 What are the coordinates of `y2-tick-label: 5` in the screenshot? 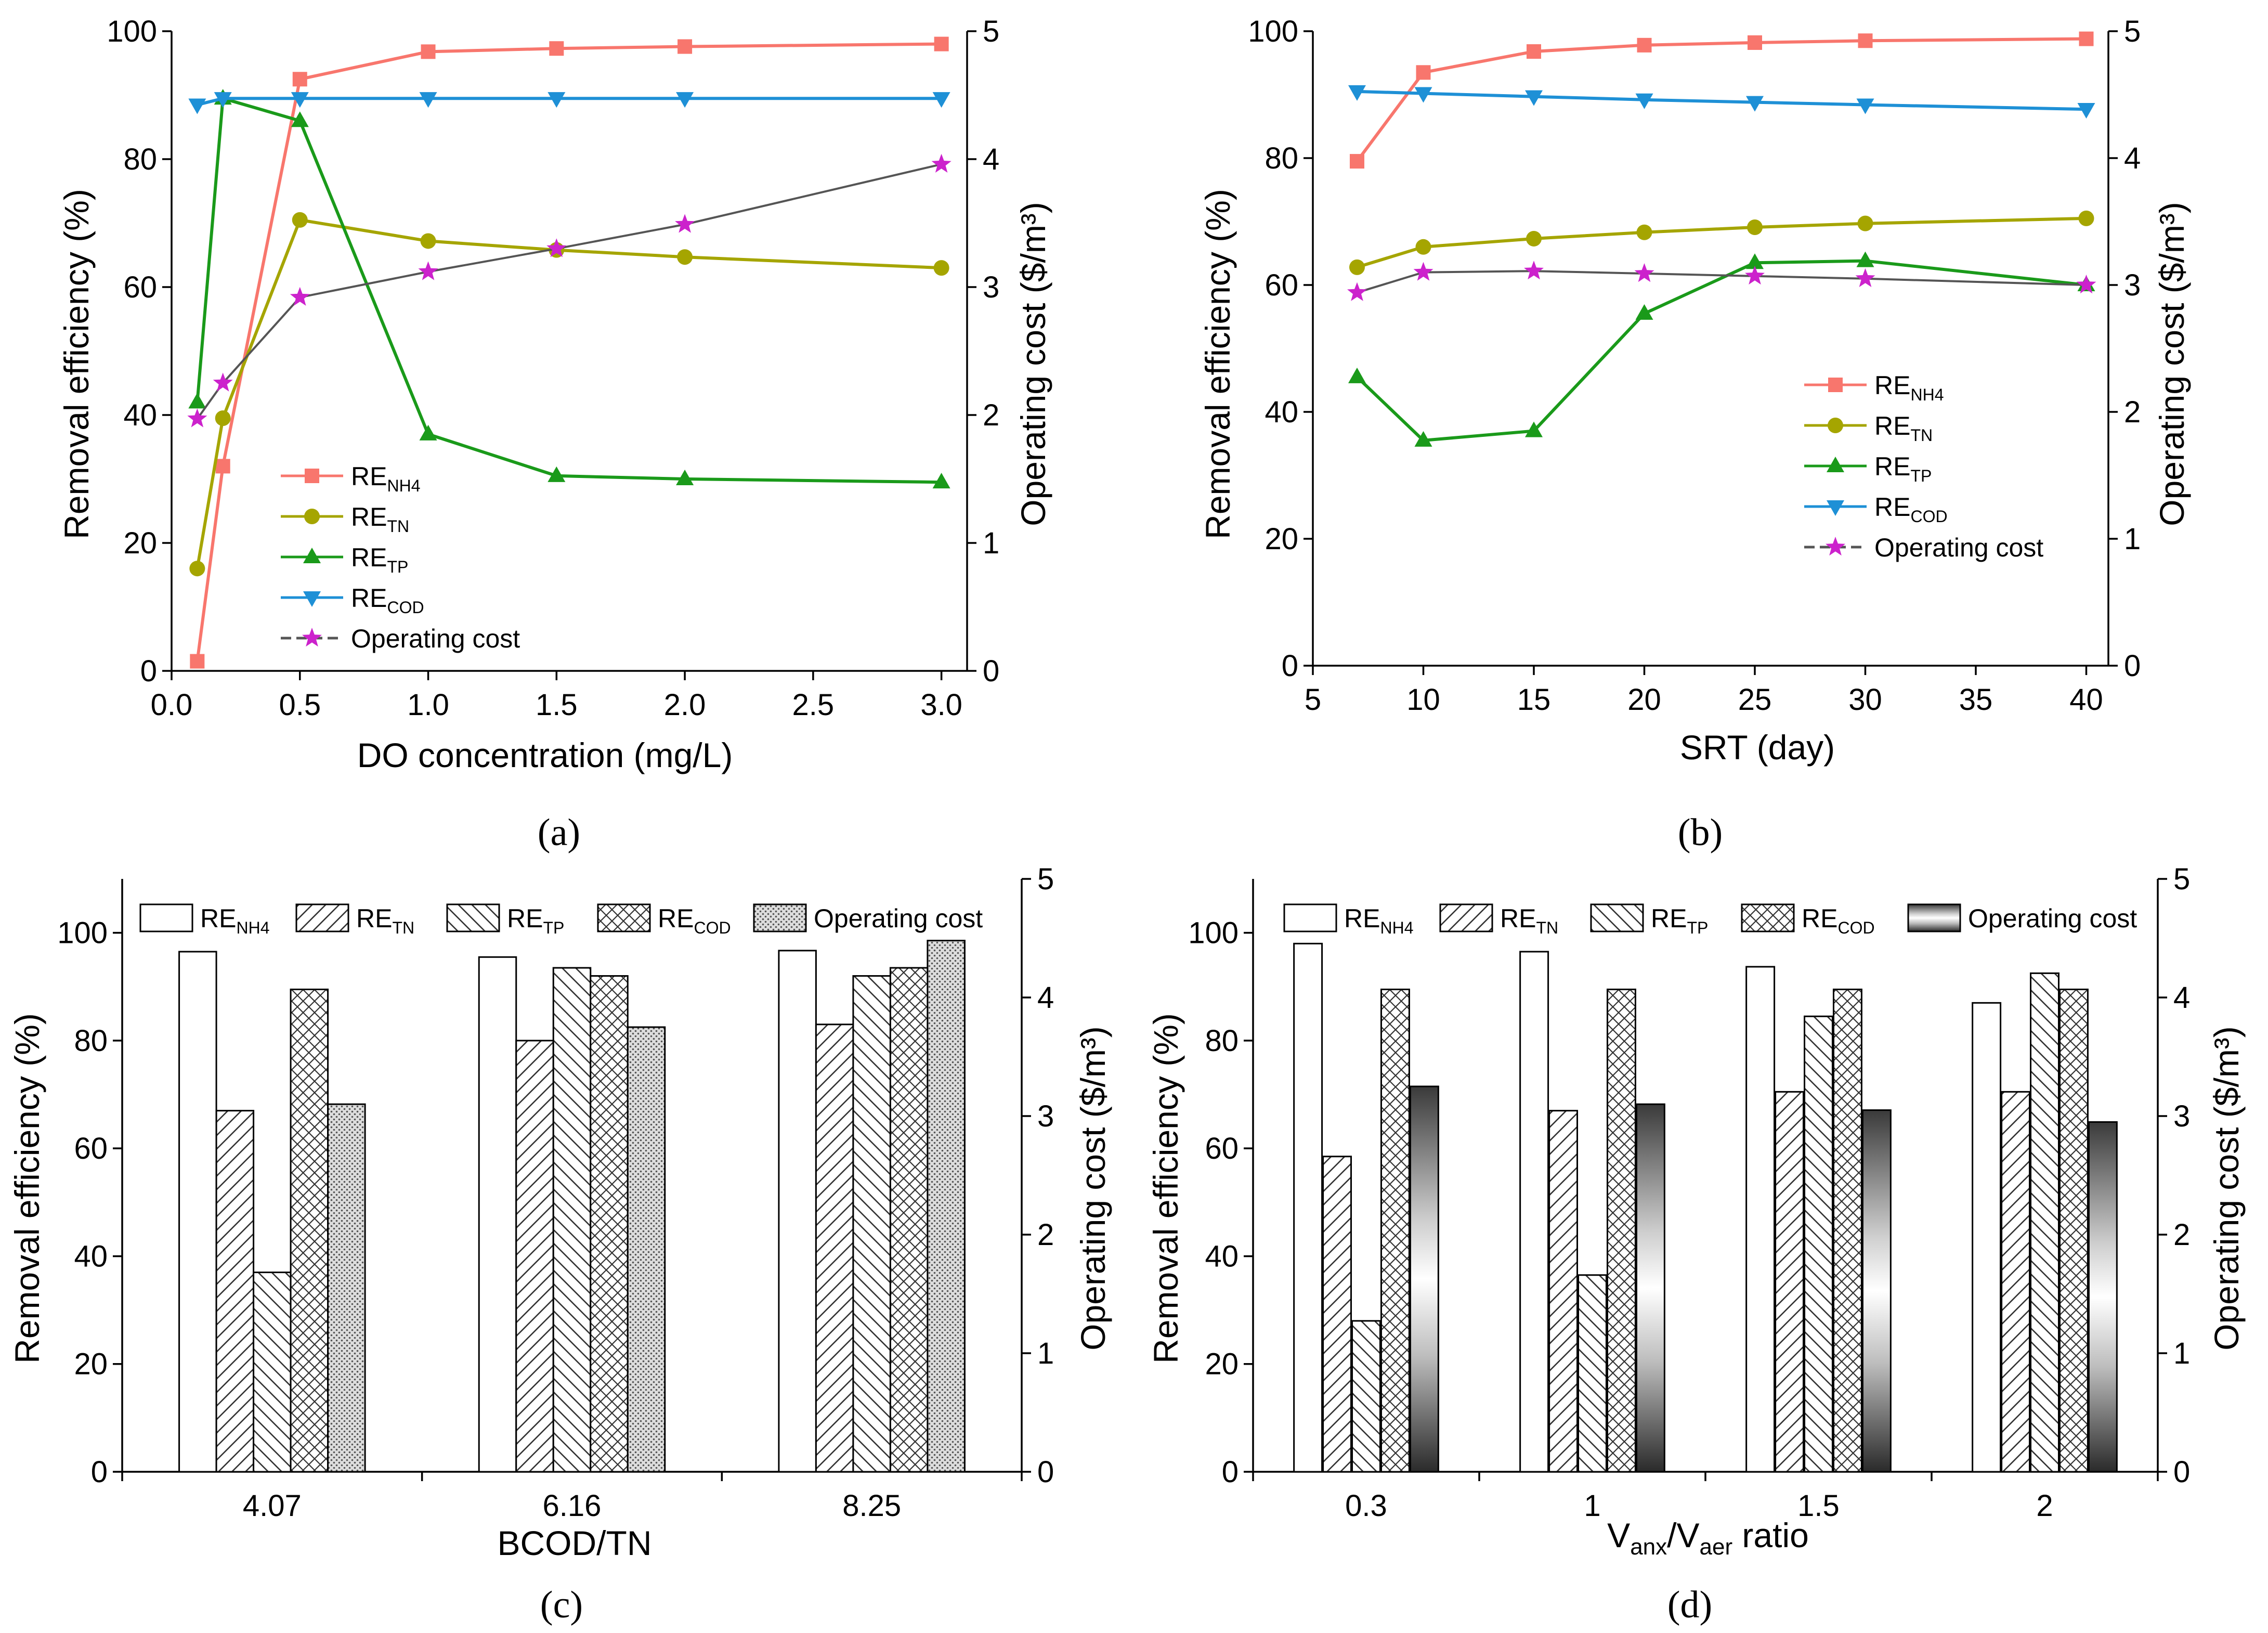 It's located at (2132, 32).